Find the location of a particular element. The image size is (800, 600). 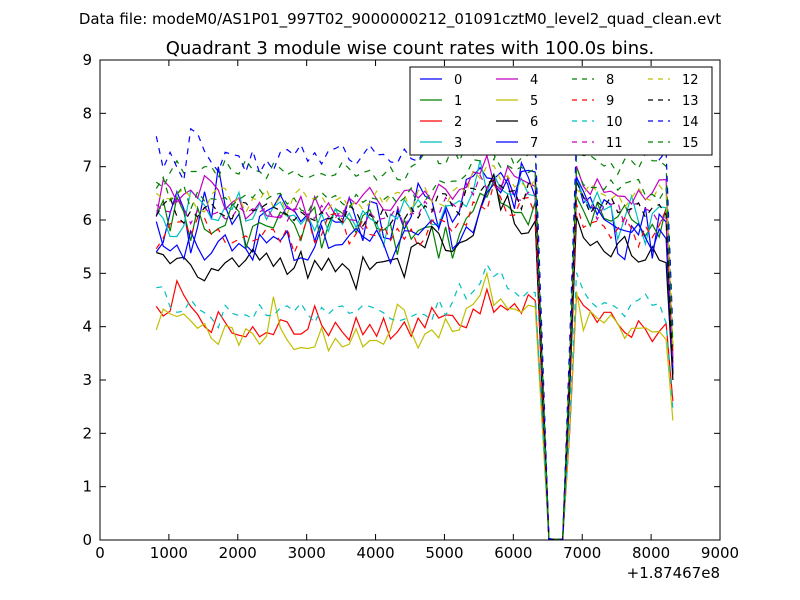

legend-label-11: 11 is located at coordinates (614, 143).